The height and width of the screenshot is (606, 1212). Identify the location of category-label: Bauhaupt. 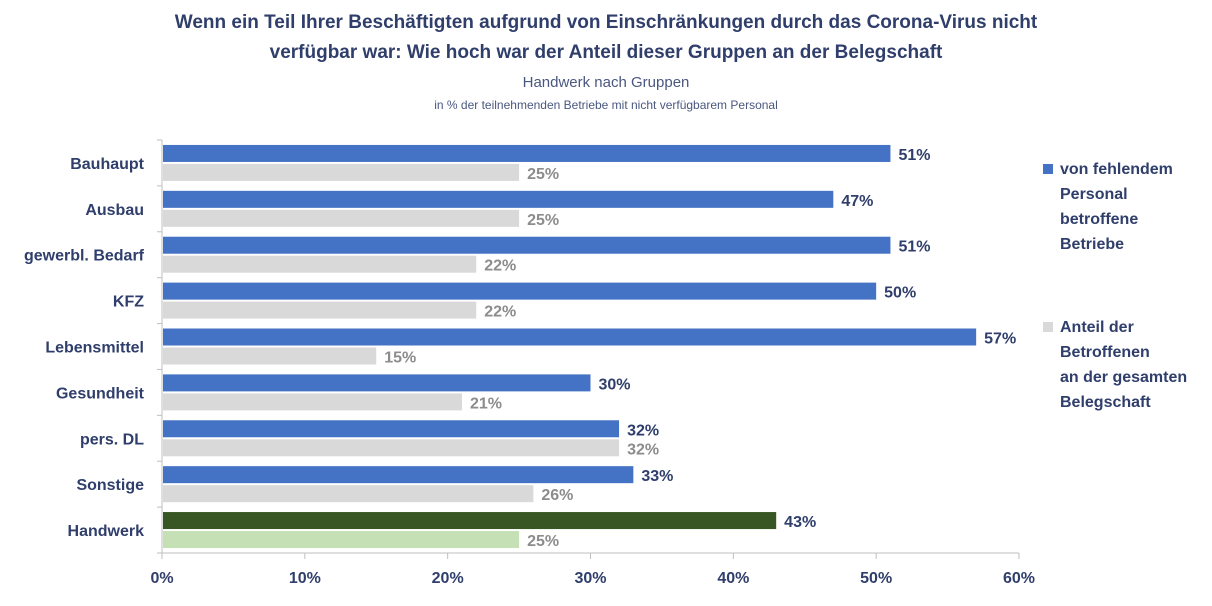
(107, 164).